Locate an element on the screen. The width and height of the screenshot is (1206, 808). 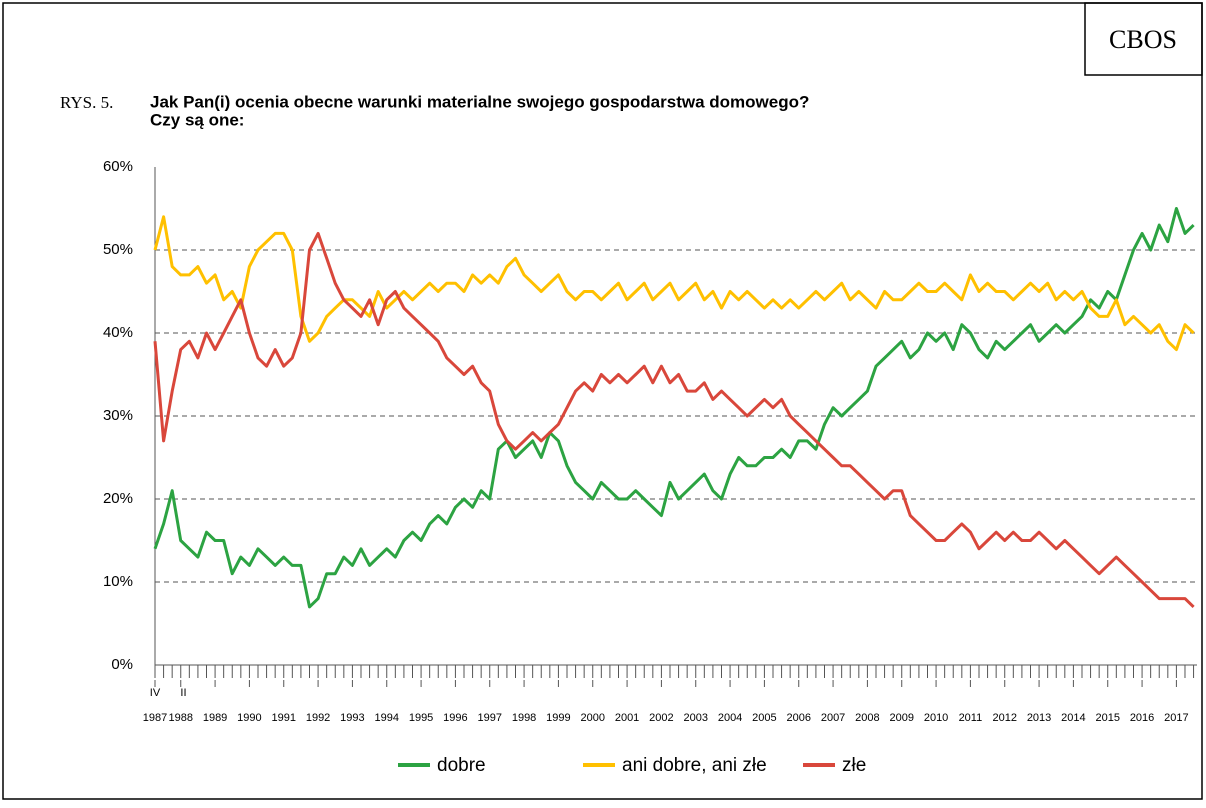
x-tick-label: 2011 is located at coordinates (971, 718).